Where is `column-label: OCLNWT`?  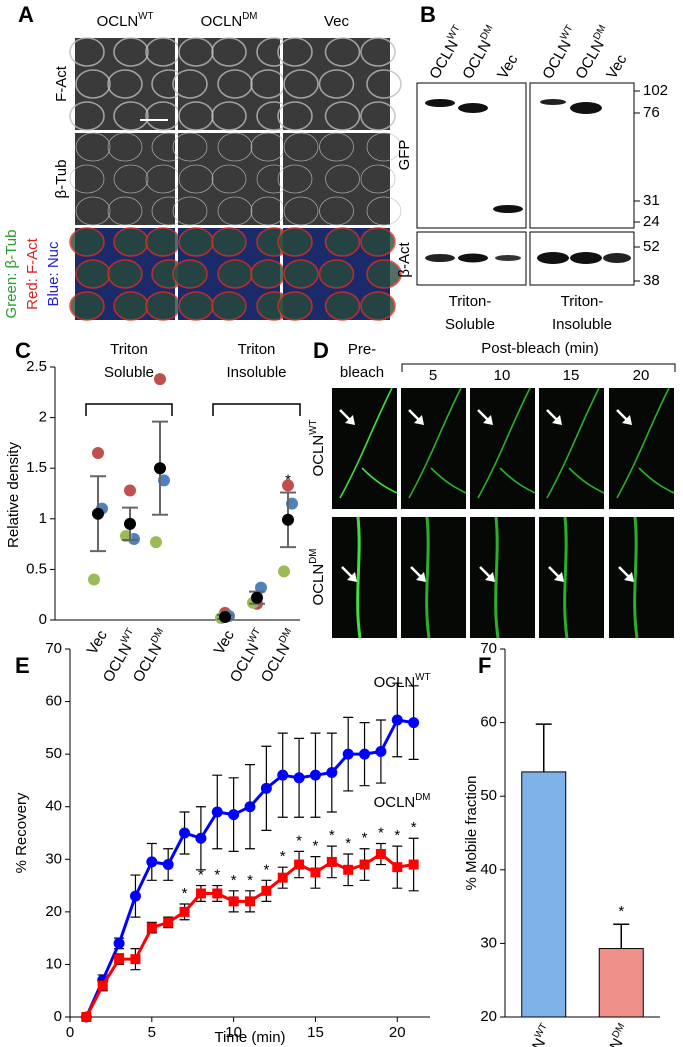
column-label: OCLNWT is located at coordinates (125, 20).